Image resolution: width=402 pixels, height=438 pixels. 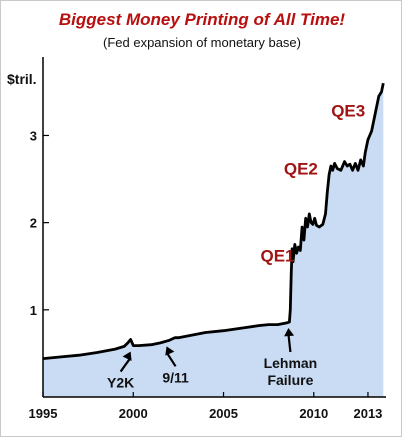 What do you see at coordinates (277, 256) in the screenshot?
I see `annotation-qe1: QE1` at bounding box center [277, 256].